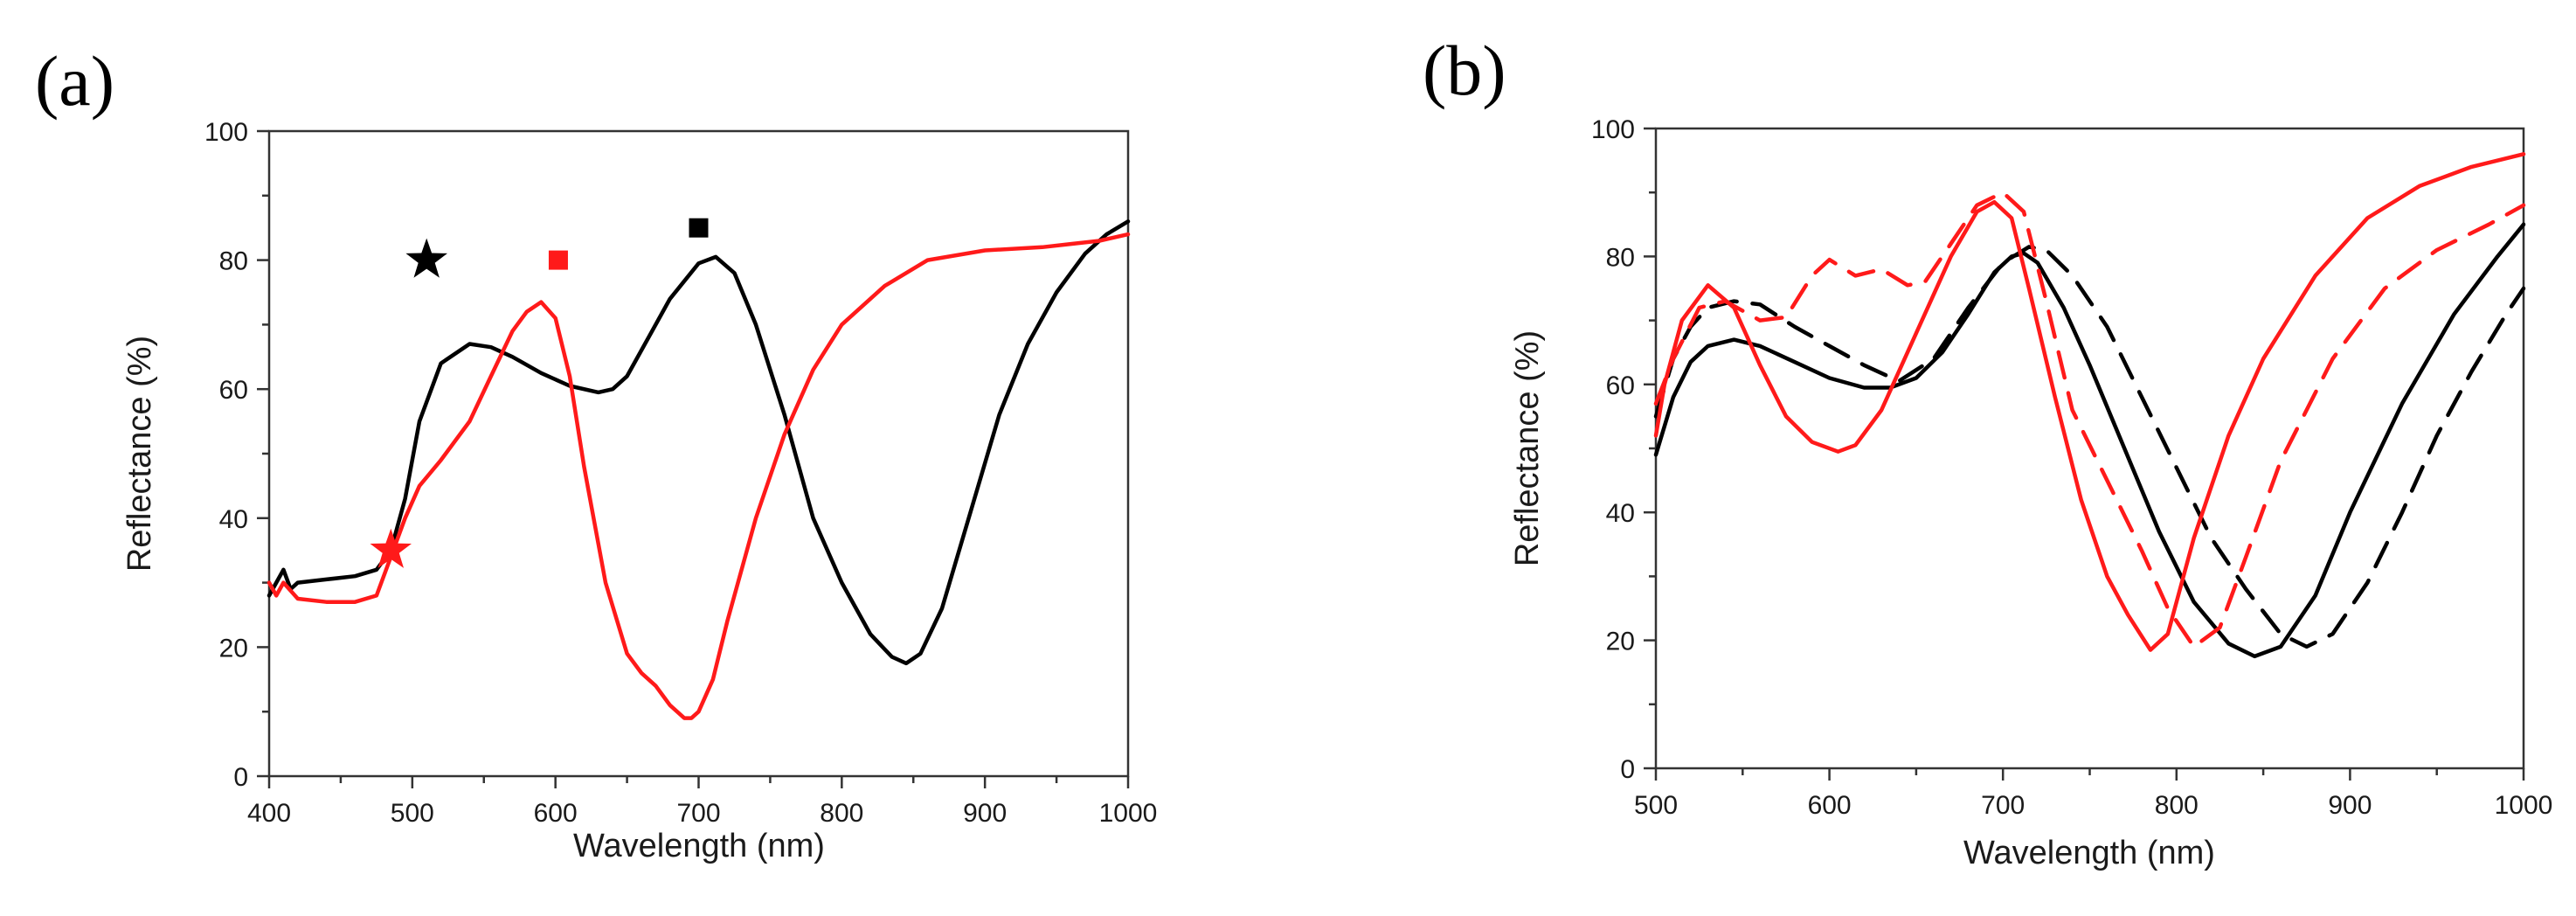 The width and height of the screenshot is (2576, 916). Describe the element at coordinates (139, 454) in the screenshot. I see `panel-a-y-axis-title: Reflectance (%)` at that location.